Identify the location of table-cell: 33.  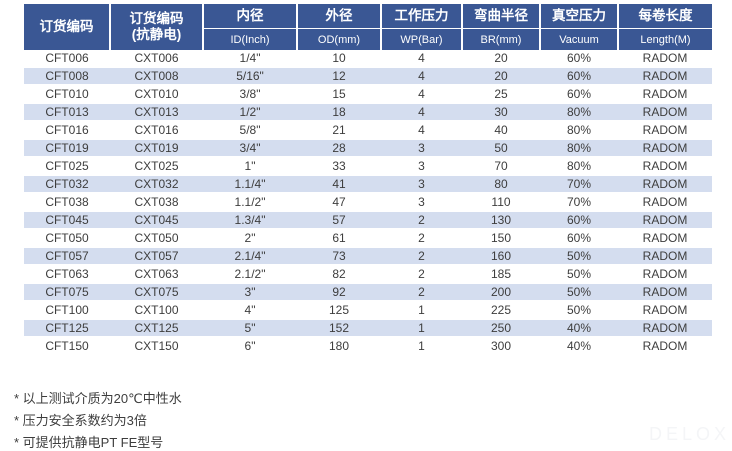
(339, 166).